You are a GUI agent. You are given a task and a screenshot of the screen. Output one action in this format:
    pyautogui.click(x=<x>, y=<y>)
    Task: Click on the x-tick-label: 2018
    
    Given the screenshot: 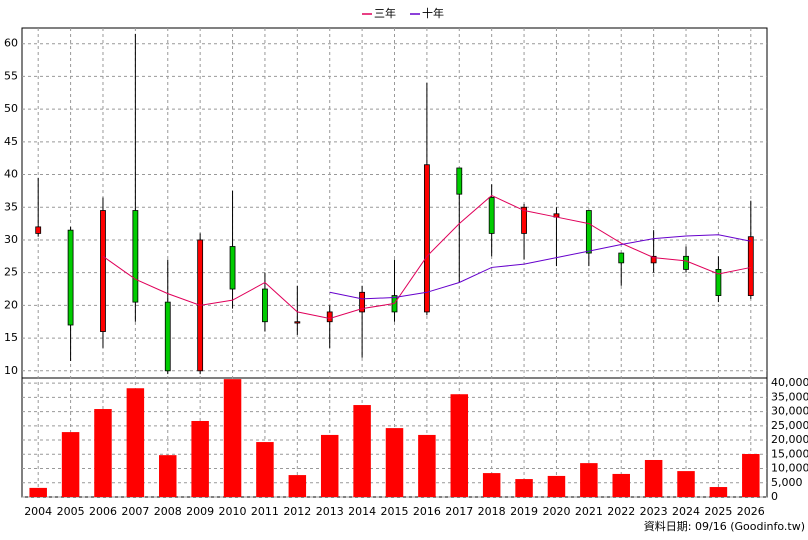 What is the action you would take?
    pyautogui.click(x=492, y=511)
    